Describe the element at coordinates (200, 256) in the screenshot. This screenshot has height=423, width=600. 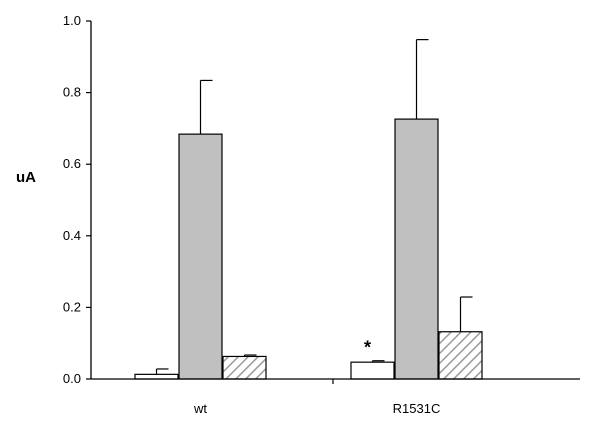
I see `bar-wt-gray` at that location.